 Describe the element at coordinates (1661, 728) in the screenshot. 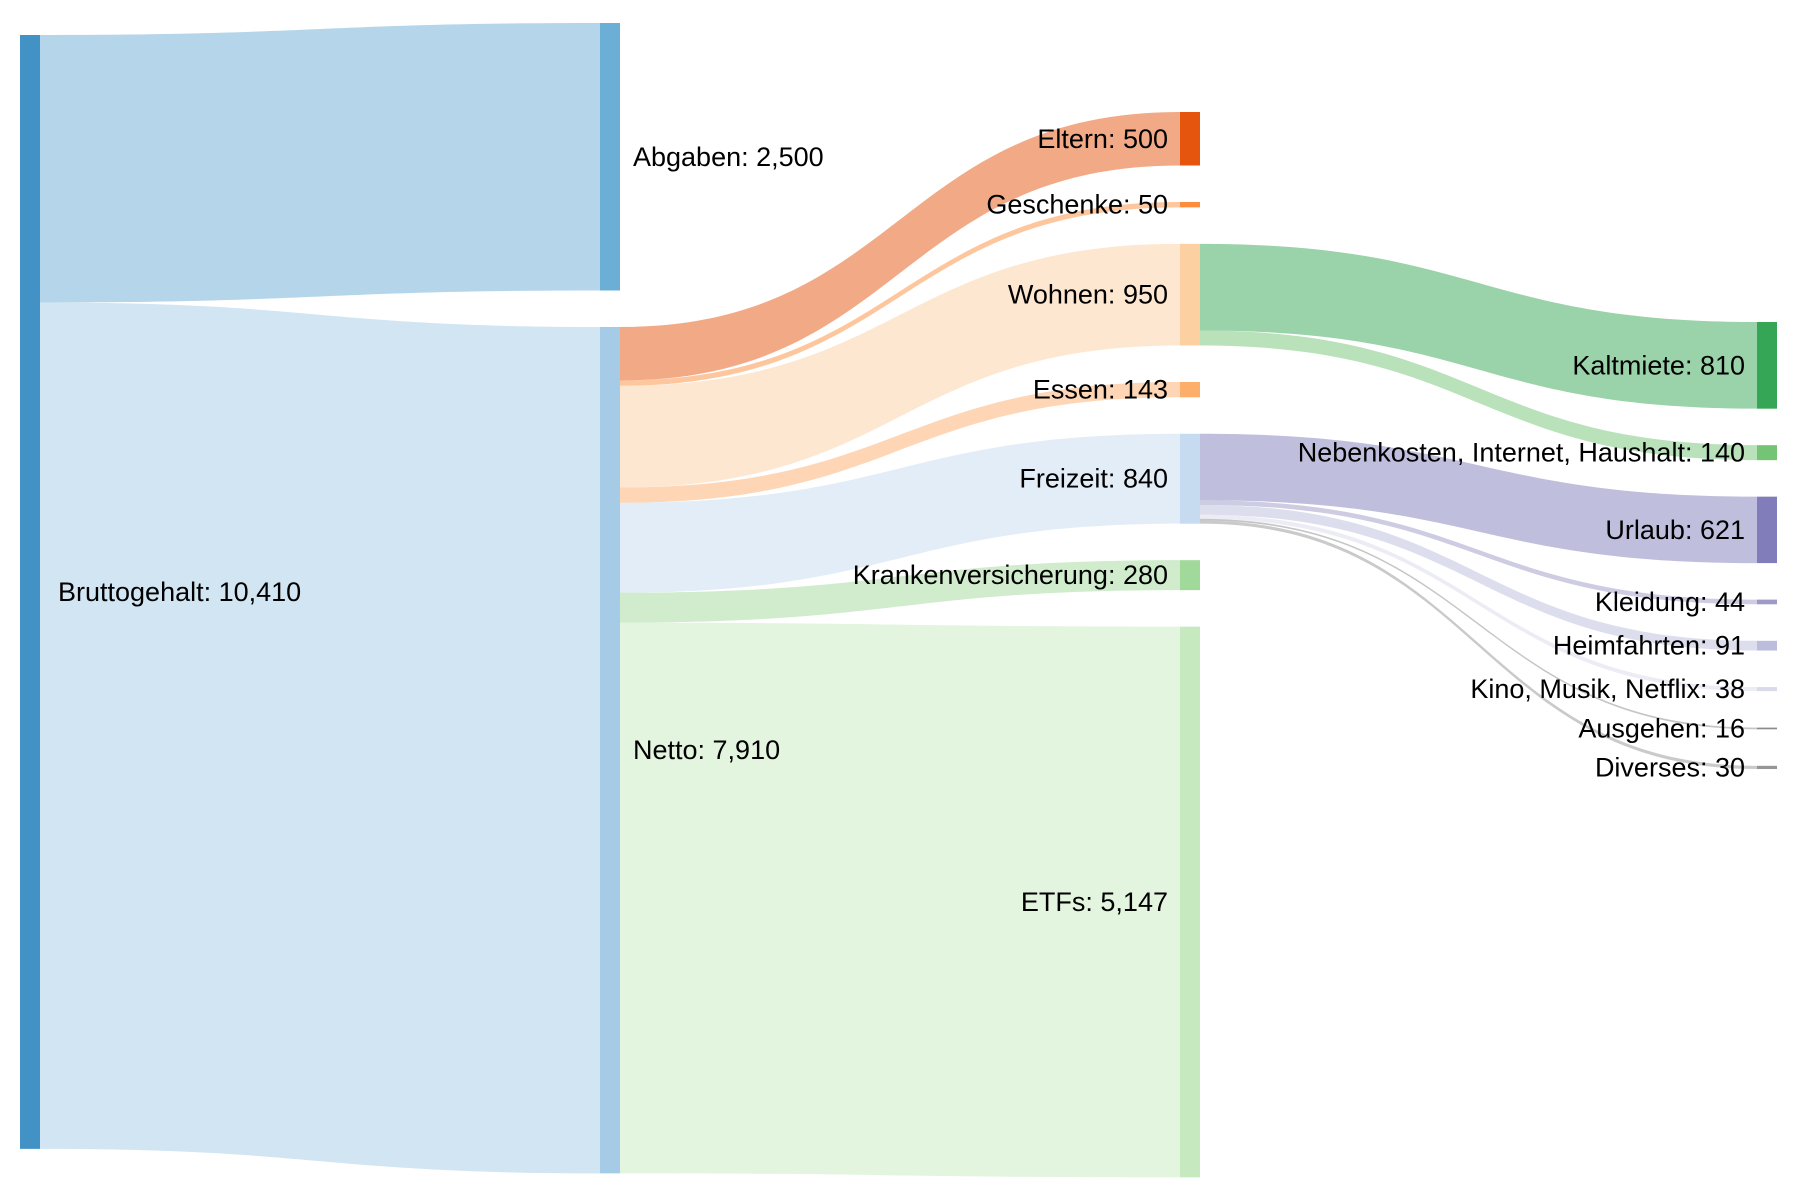

I see `label-ausgehen: Ausgehen: 16` at that location.